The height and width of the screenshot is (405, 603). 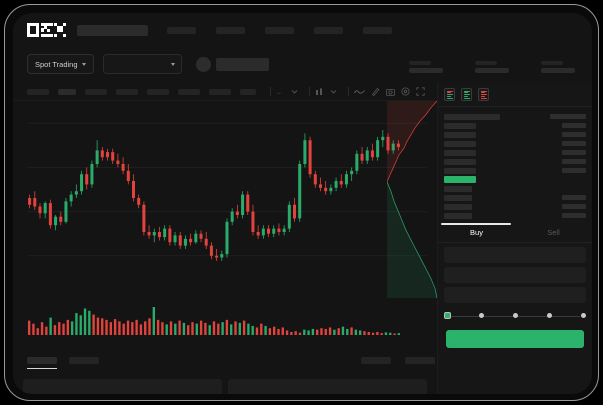 I want to click on amount-field, so click(x=515, y=275).